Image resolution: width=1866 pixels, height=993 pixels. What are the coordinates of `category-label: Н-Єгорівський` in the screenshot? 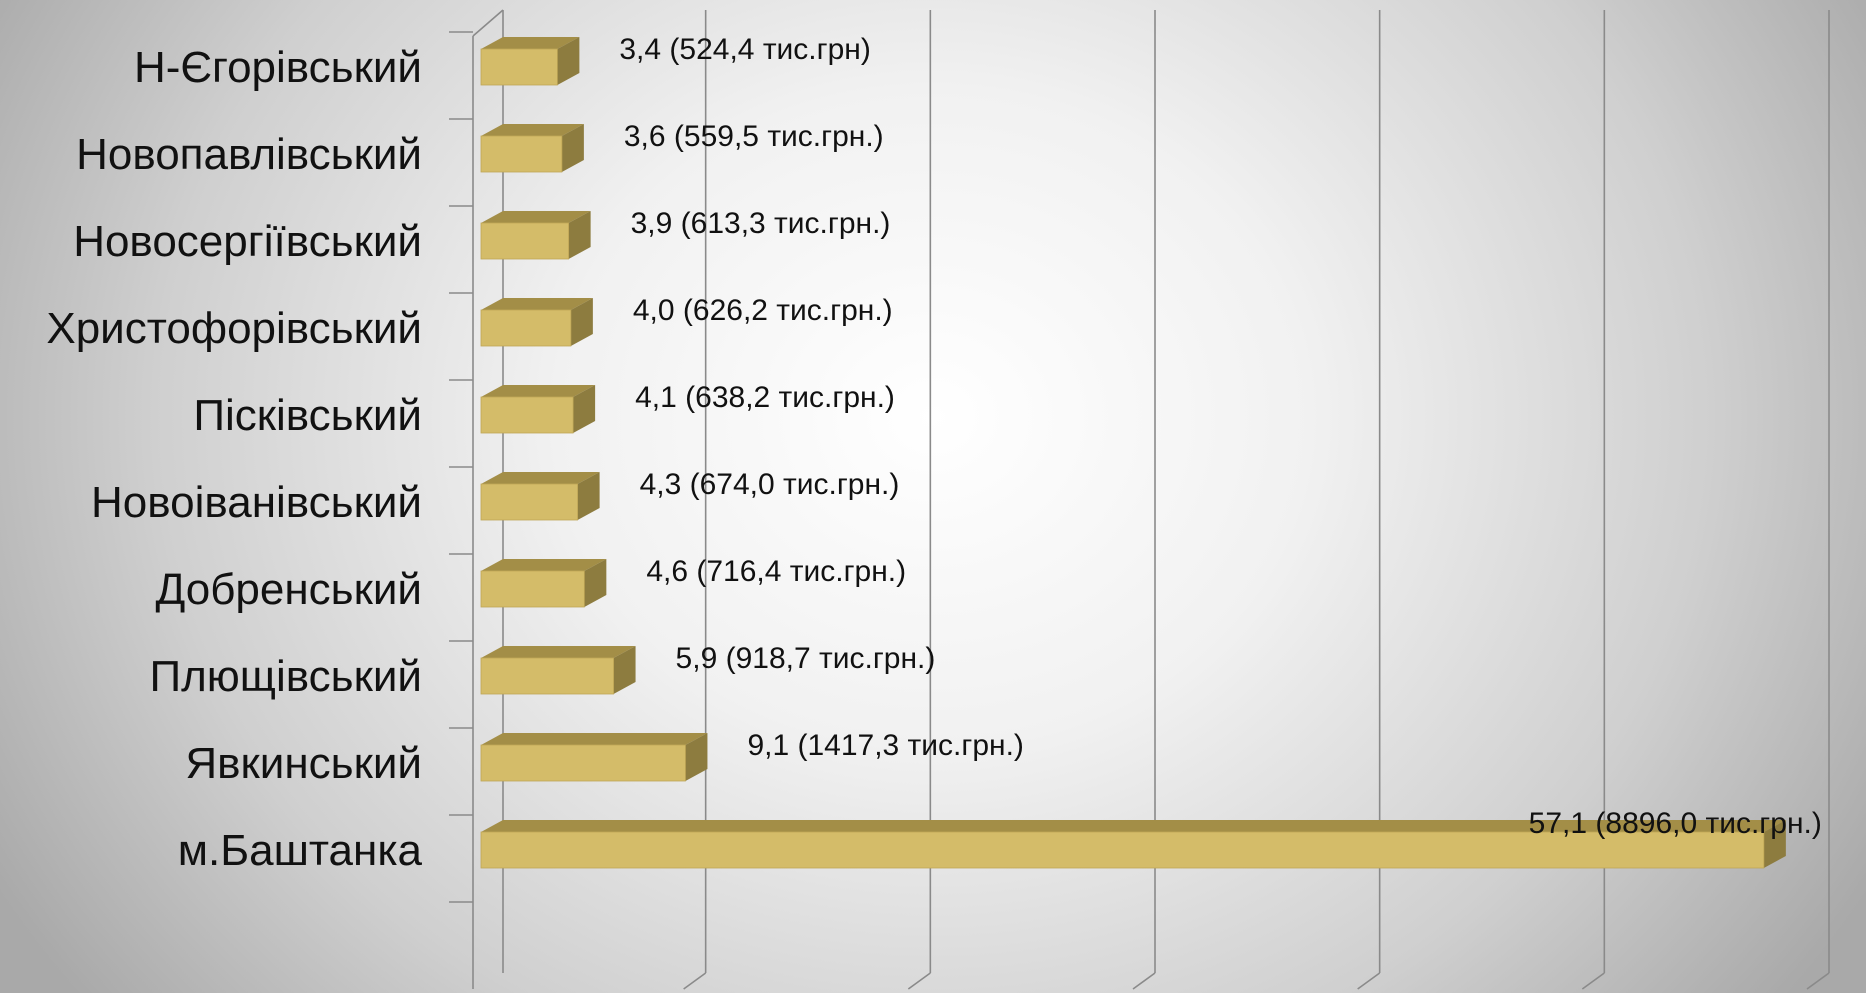 It's located at (278, 67).